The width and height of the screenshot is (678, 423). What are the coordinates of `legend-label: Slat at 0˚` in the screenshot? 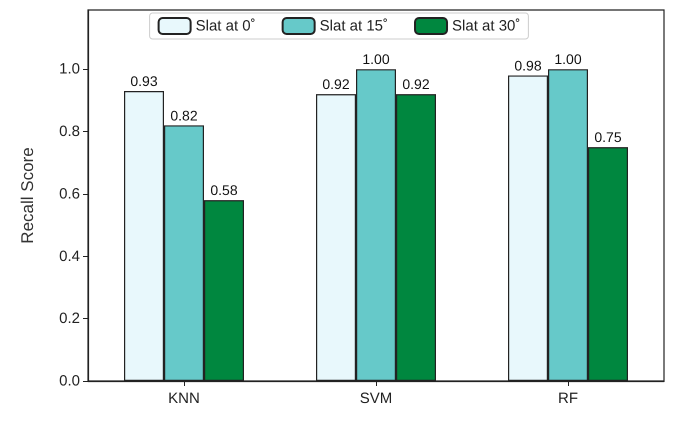 It's located at (226, 26).